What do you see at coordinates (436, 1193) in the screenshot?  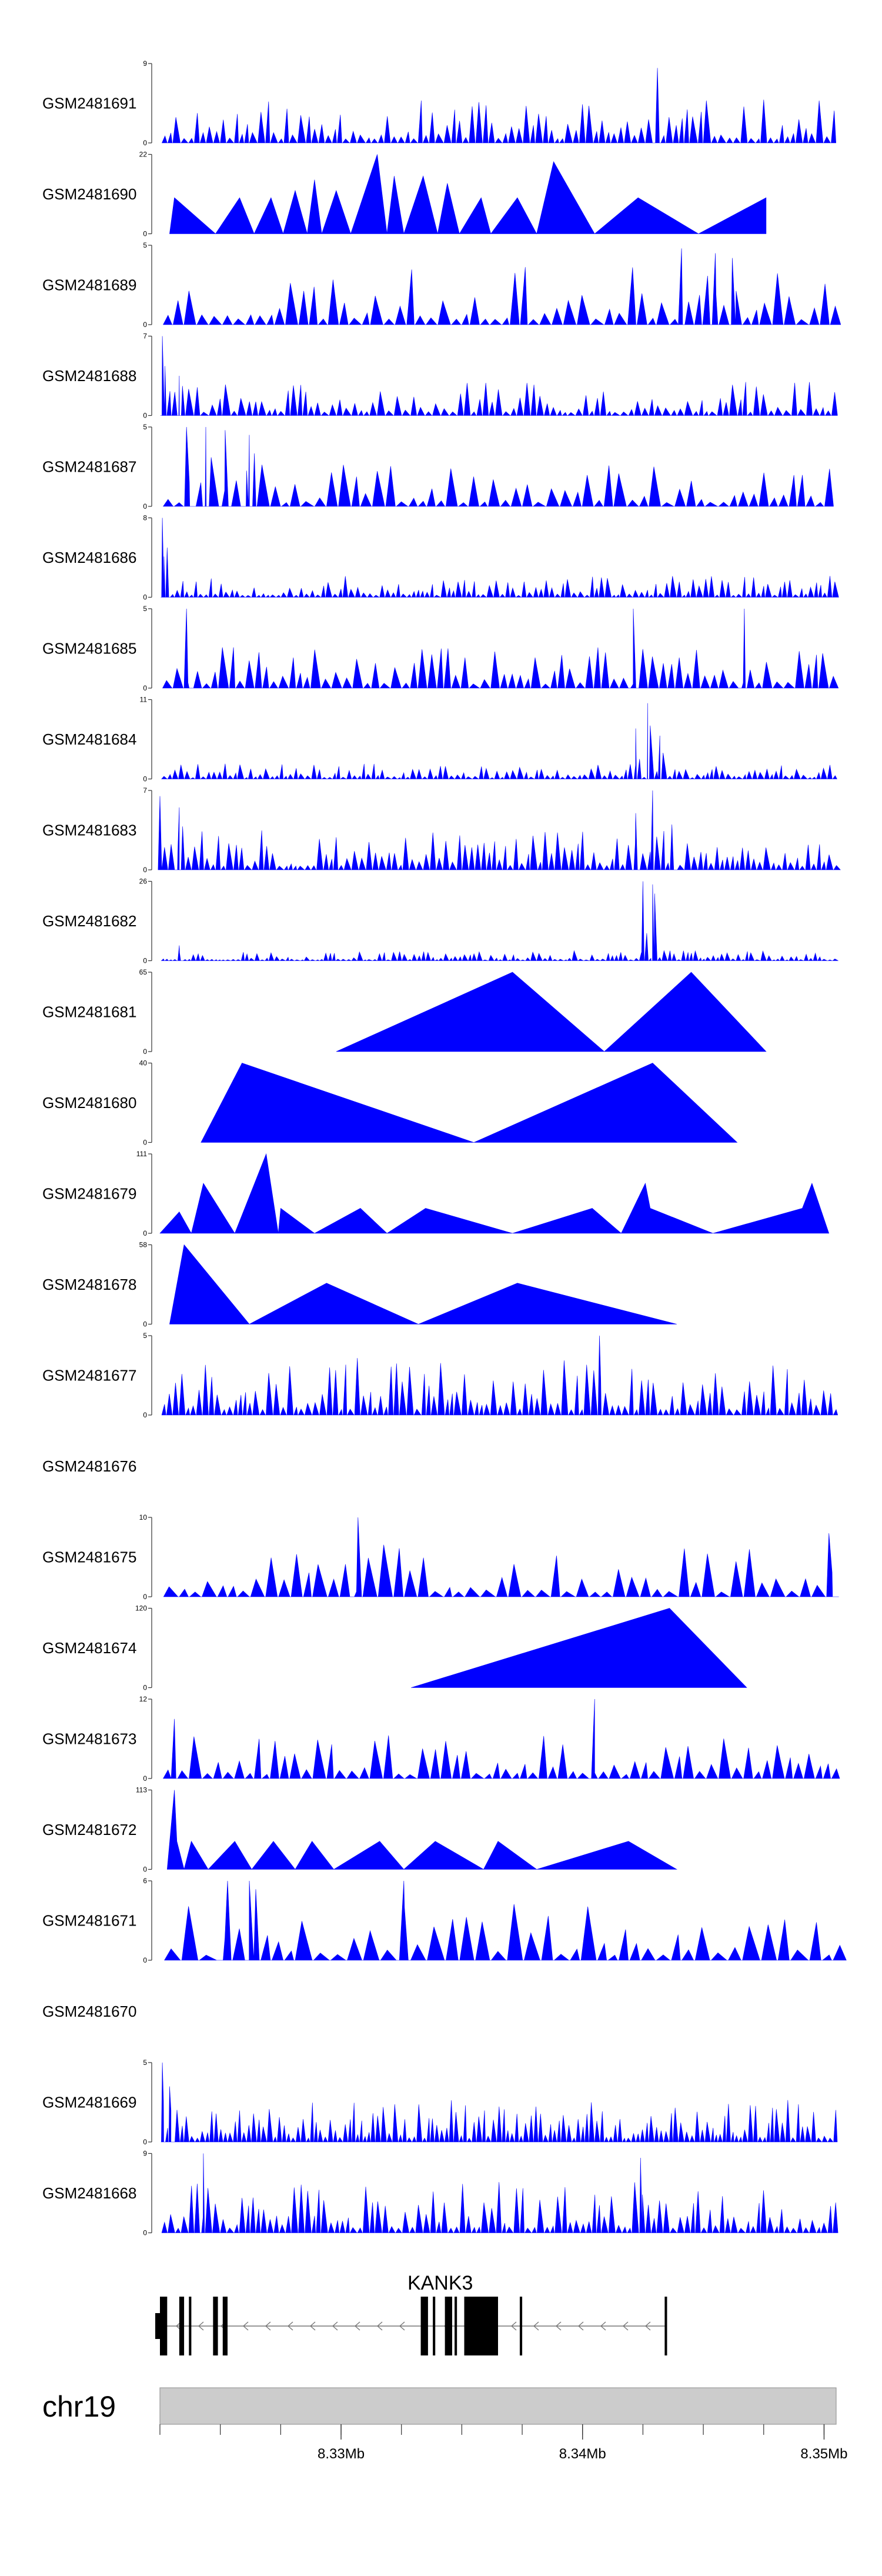 I see `track-GSM2481679: GSM2481679 111 0` at bounding box center [436, 1193].